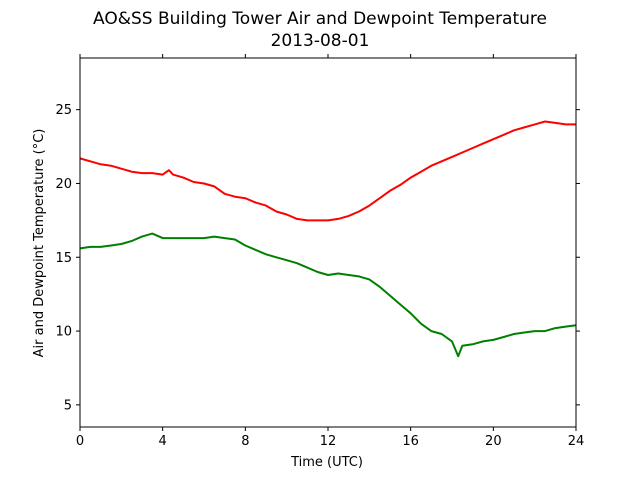 This screenshot has width=640, height=484. I want to click on y-axis-label: Air and Dewpoint Temperature (°C), so click(39, 243).